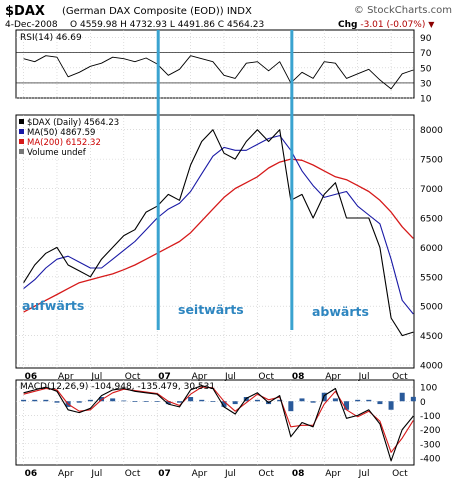 The image size is (460, 482). Describe the element at coordinates (428, 389) in the screenshot. I see `macd-tick-label: 100` at that location.